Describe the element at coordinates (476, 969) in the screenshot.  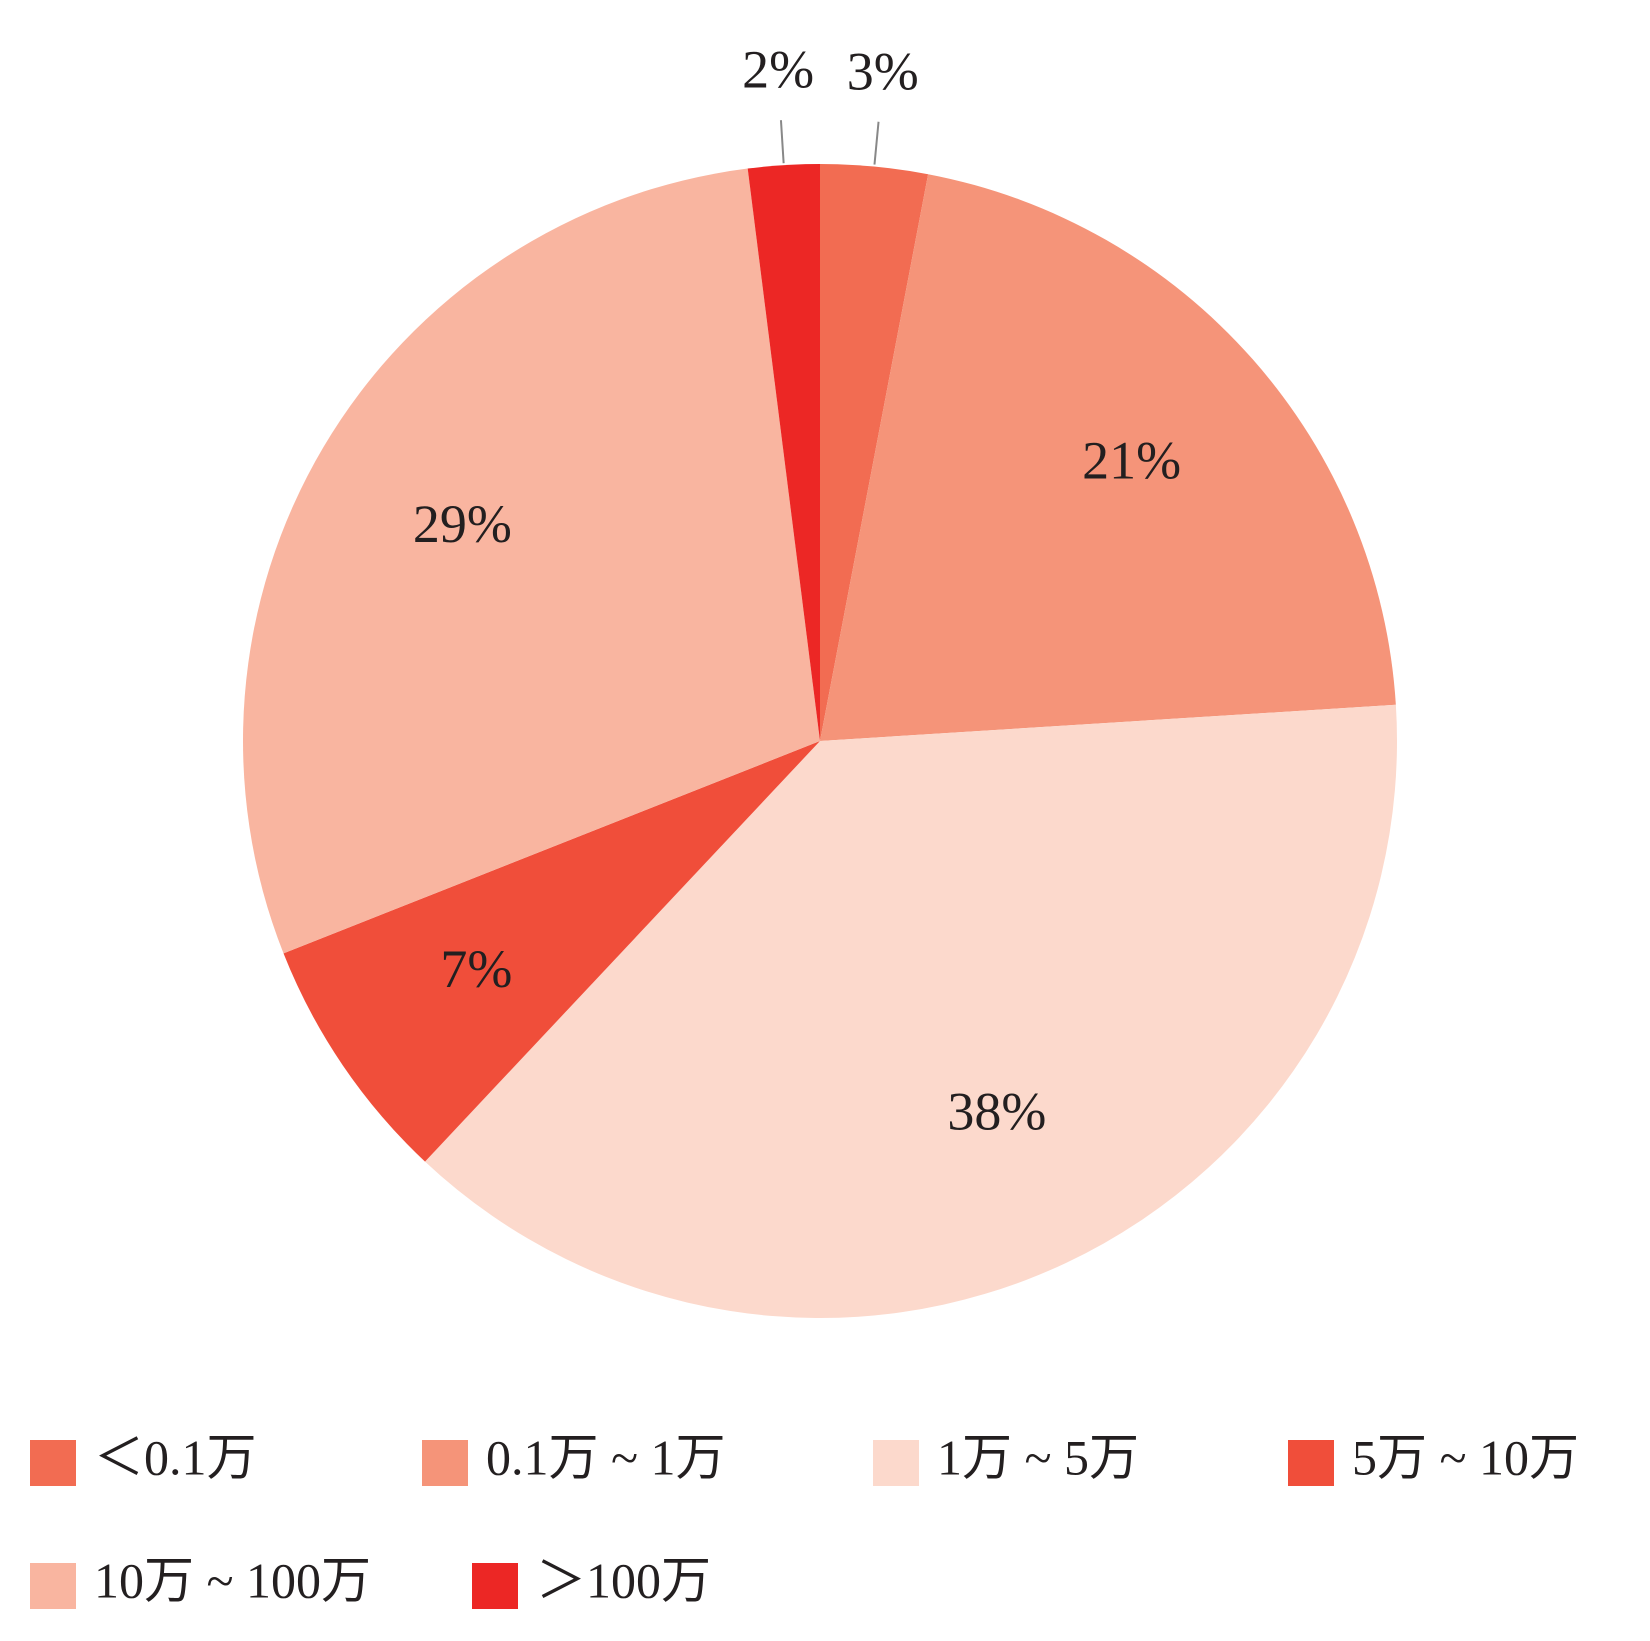
I see `data-label: 7%` at that location.